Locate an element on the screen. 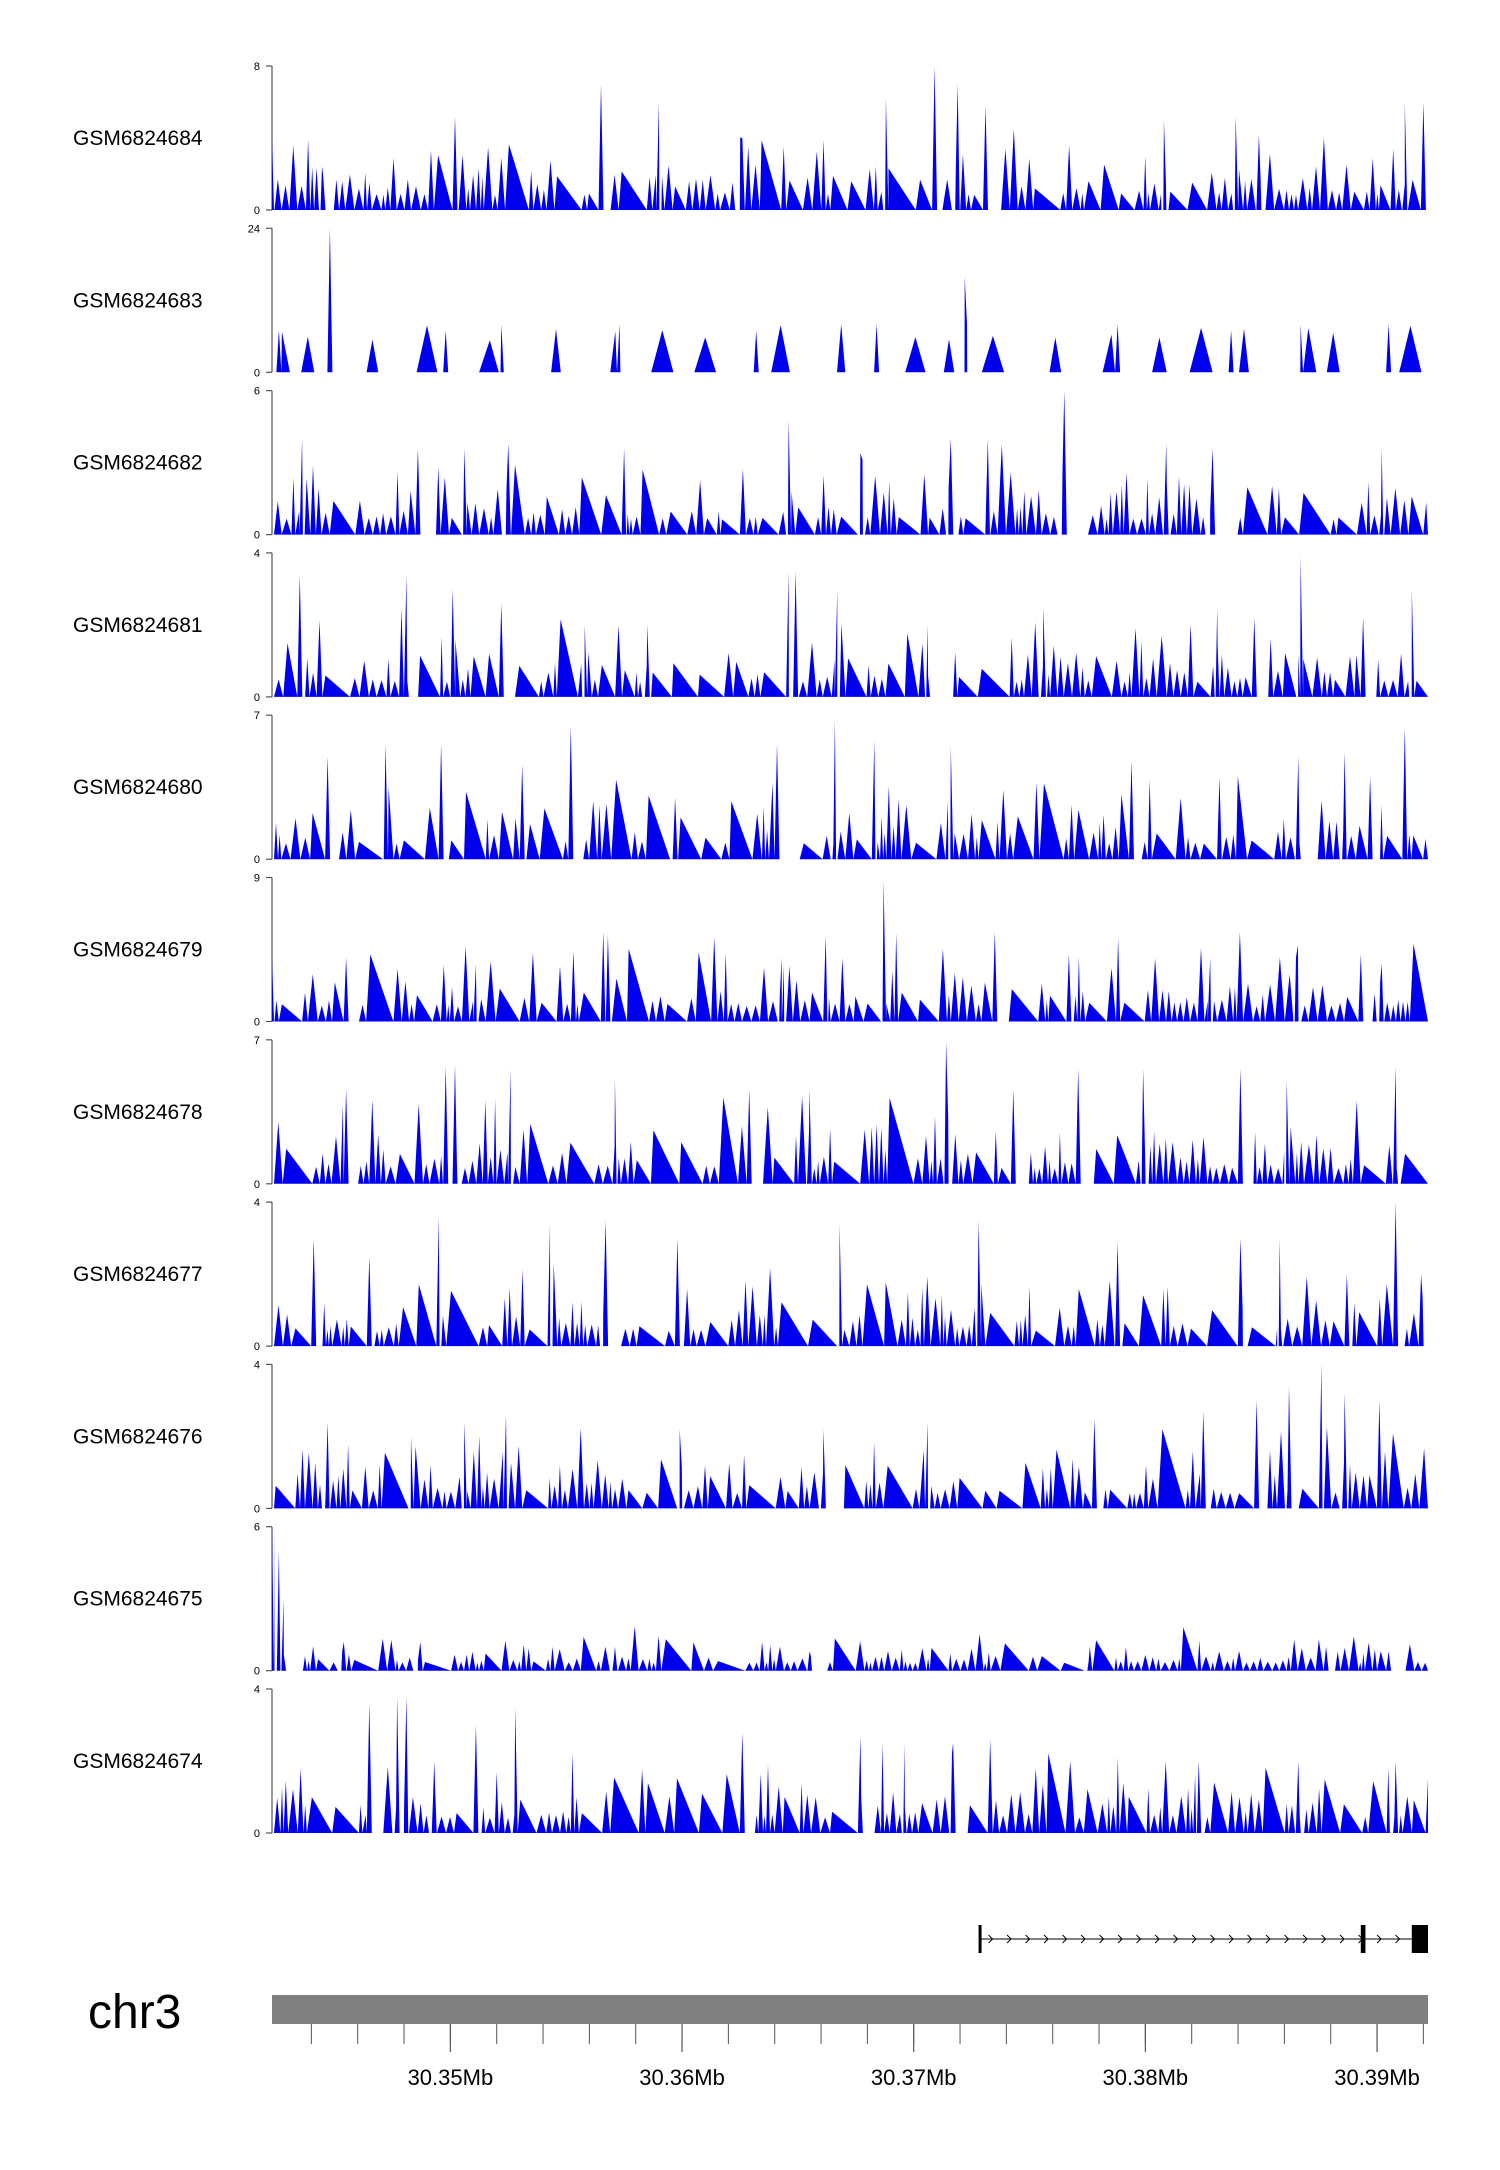  track-label: GSM6824683 is located at coordinates (138, 300).